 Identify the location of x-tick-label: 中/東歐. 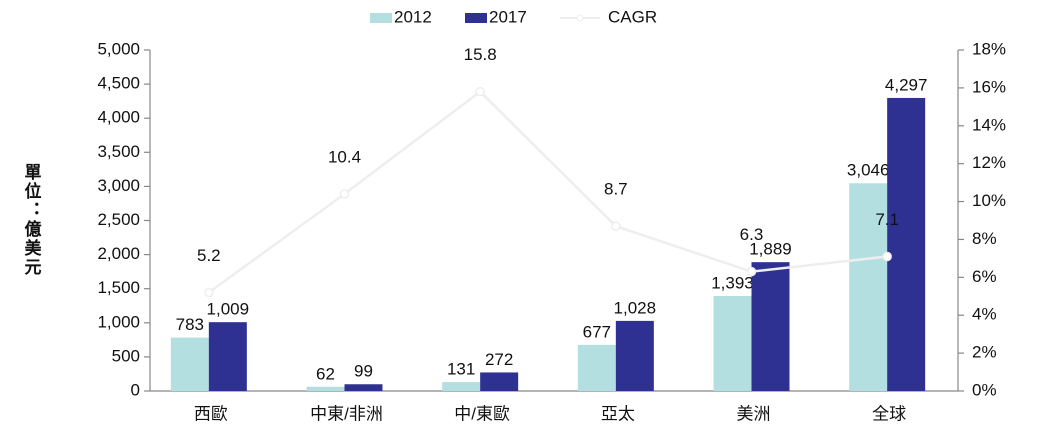
(482, 413).